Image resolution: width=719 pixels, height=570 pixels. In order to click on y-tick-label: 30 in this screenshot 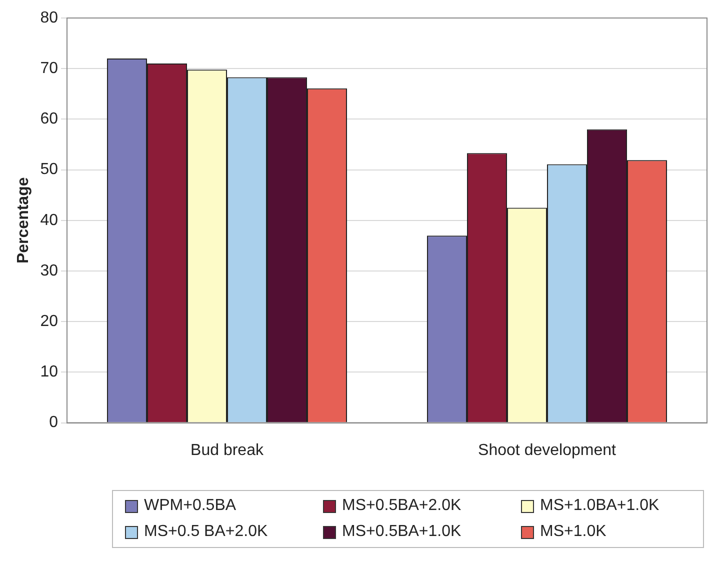, I will do `click(49, 271)`.